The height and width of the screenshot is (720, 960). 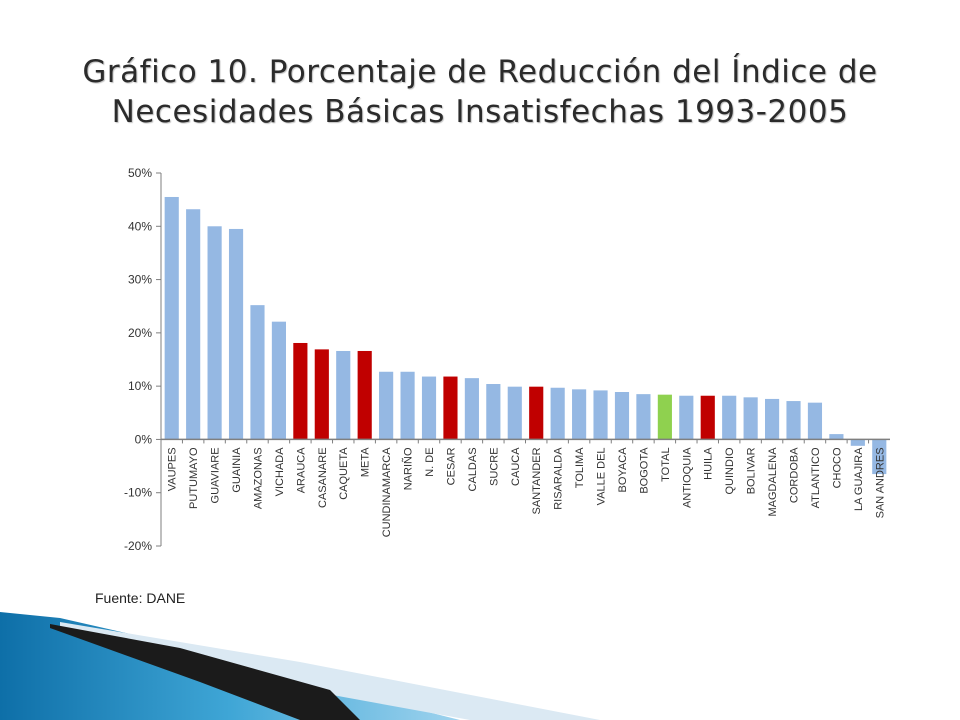 What do you see at coordinates (730, 471) in the screenshot?
I see `x-tick-label: QUINDIO` at bounding box center [730, 471].